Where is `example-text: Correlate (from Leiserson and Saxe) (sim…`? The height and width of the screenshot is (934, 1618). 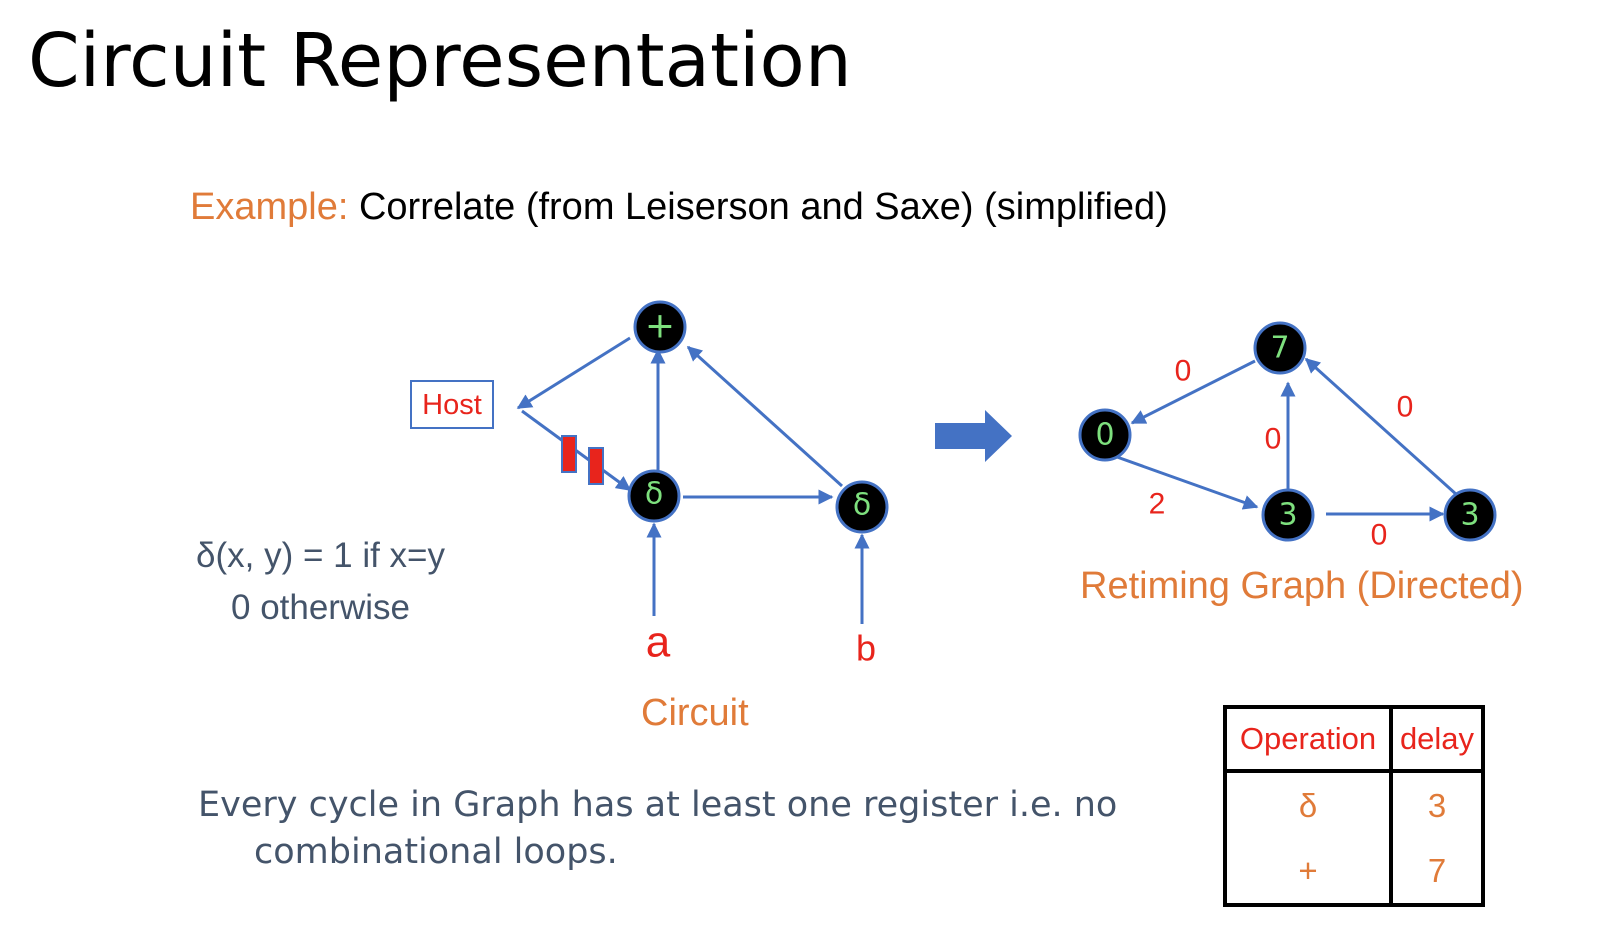 example-text: Correlate (from Leiserson and Saxe) (sim… is located at coordinates (763, 207).